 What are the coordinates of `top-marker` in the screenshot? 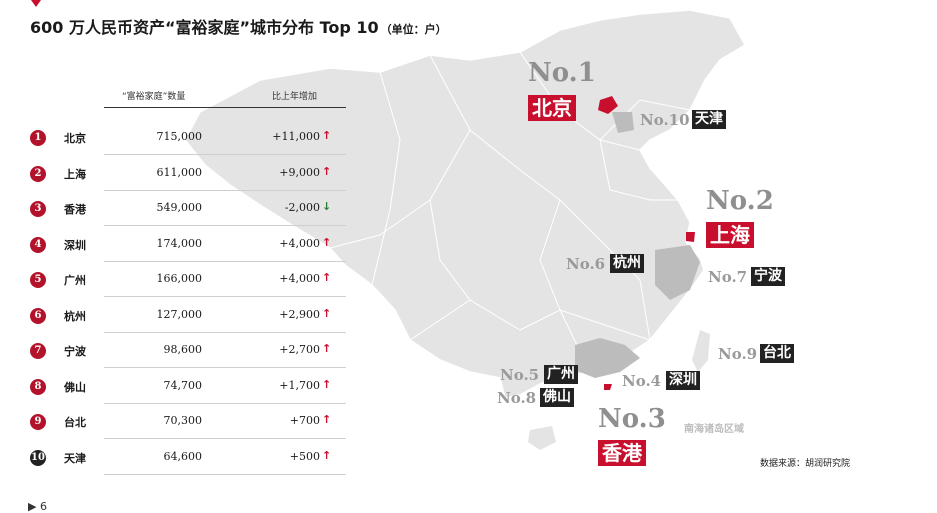 It's located at (36, 3).